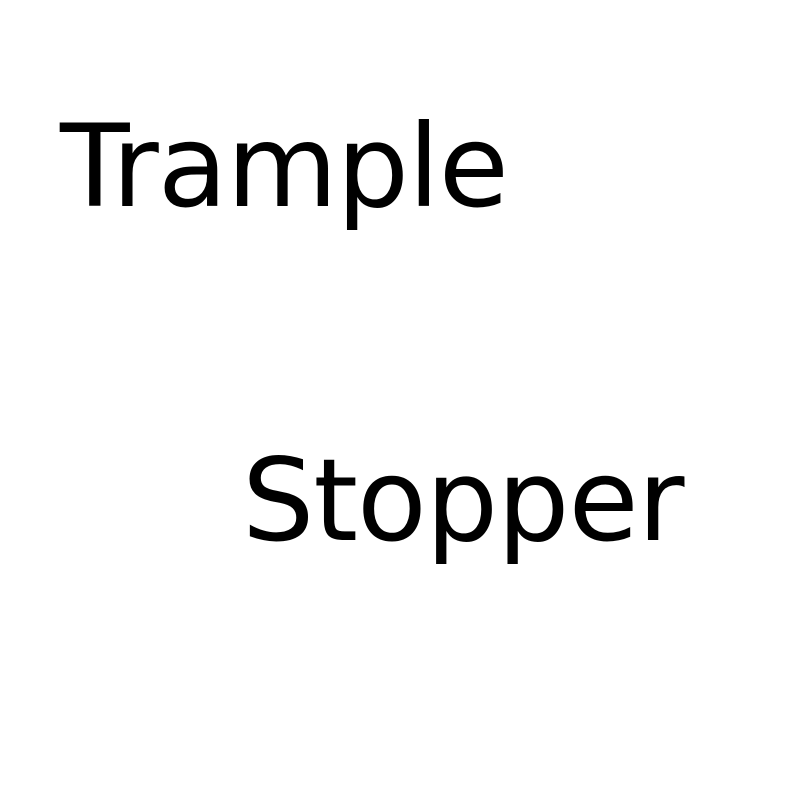  Describe the element at coordinates (284, 166) in the screenshot. I see `word-trample: Trample` at that location.